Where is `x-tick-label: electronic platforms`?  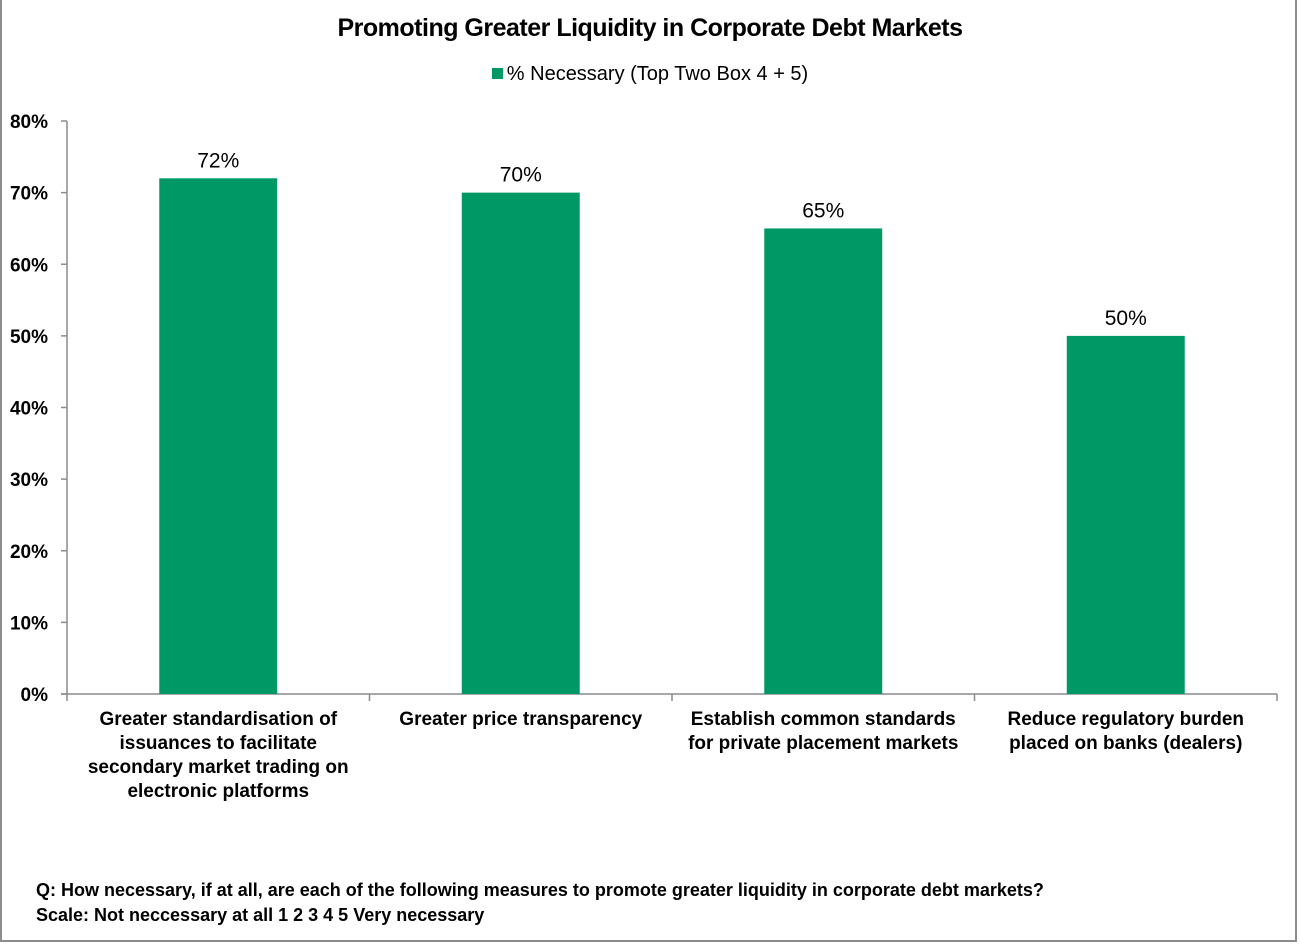 x-tick-label: electronic platforms is located at coordinates (218, 791).